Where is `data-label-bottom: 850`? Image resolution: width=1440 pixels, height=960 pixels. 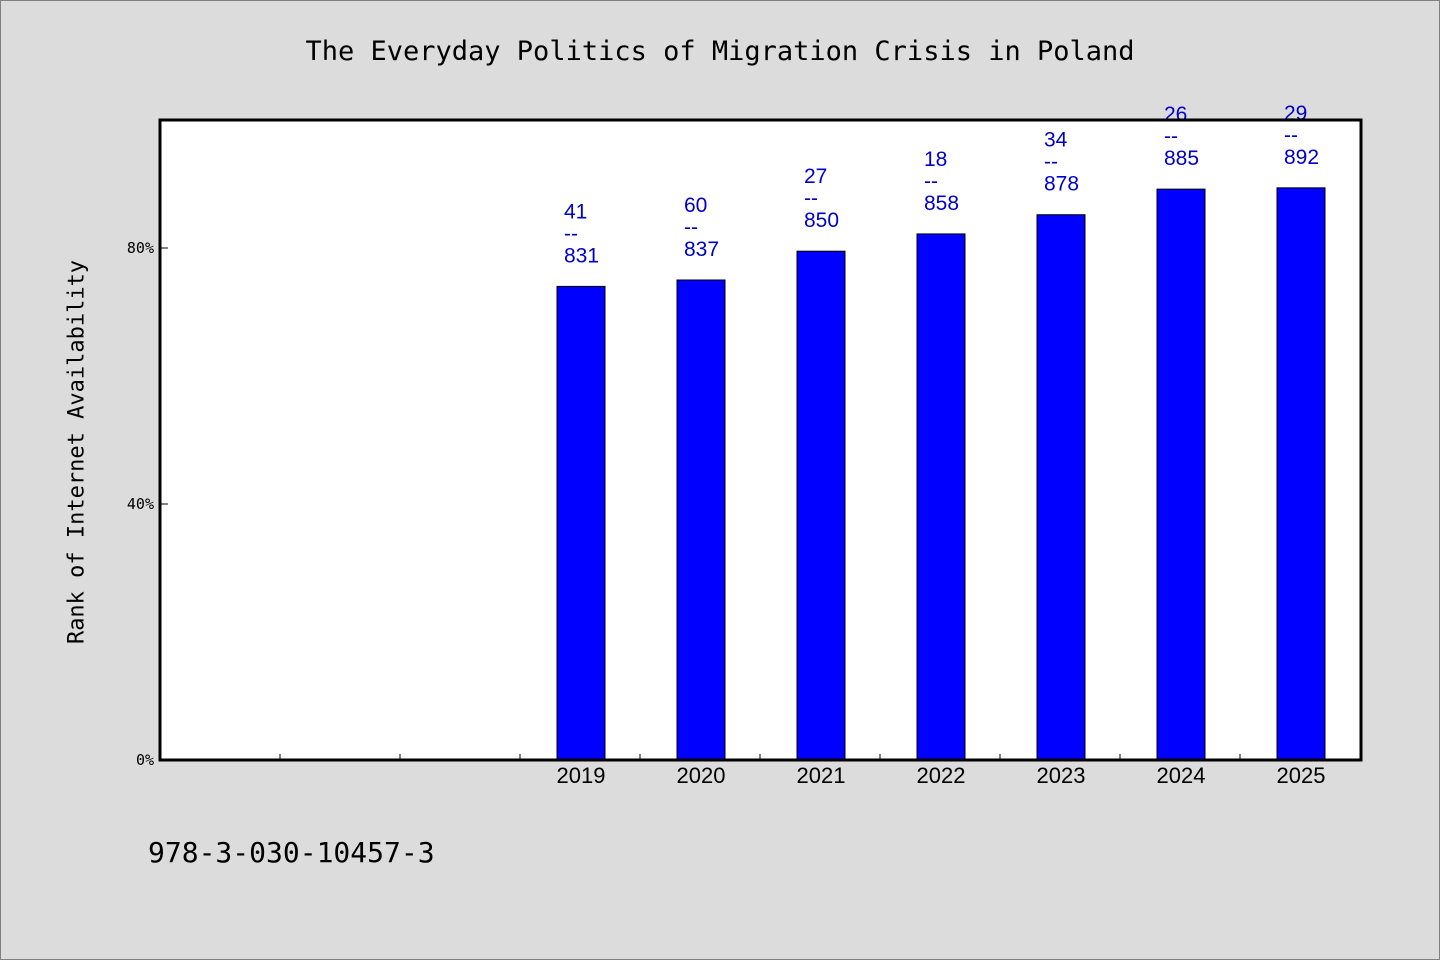 data-label-bottom: 850 is located at coordinates (821, 220).